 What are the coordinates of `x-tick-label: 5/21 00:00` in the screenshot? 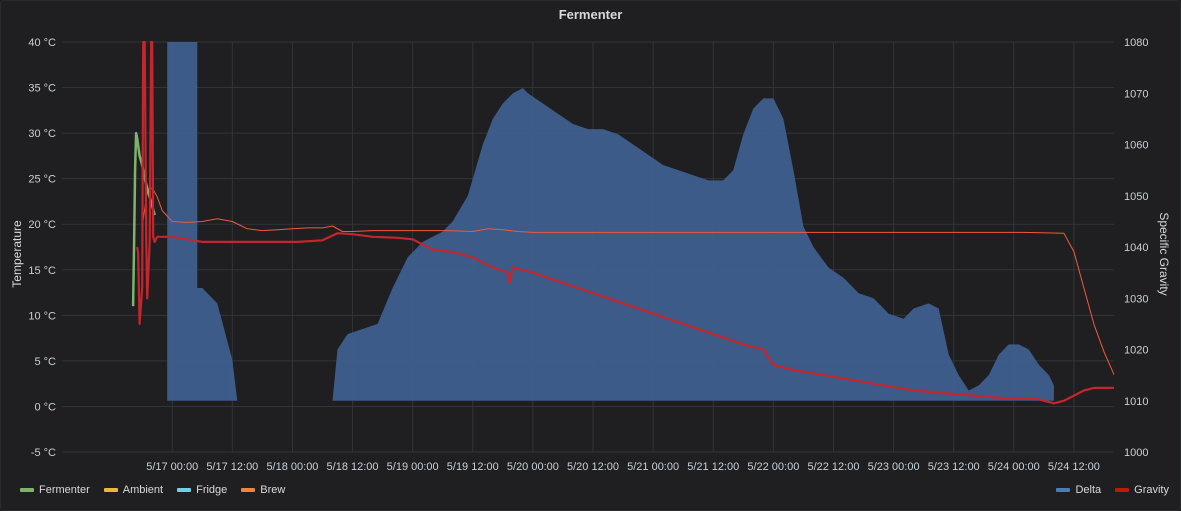 It's located at (653, 467).